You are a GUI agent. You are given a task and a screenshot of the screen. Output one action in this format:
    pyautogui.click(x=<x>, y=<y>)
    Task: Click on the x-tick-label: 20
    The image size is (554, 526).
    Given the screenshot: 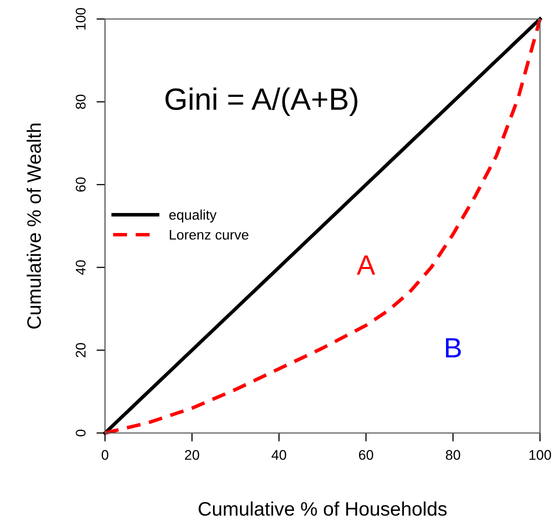 What is the action you would take?
    pyautogui.click(x=192, y=455)
    